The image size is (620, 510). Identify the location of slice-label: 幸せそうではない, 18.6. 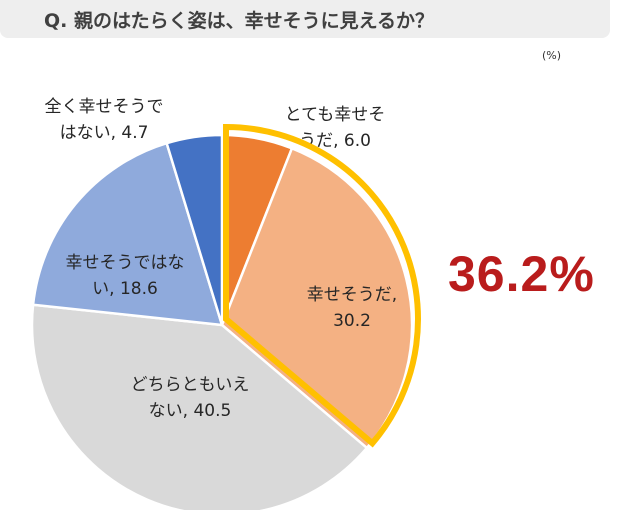
(125, 276).